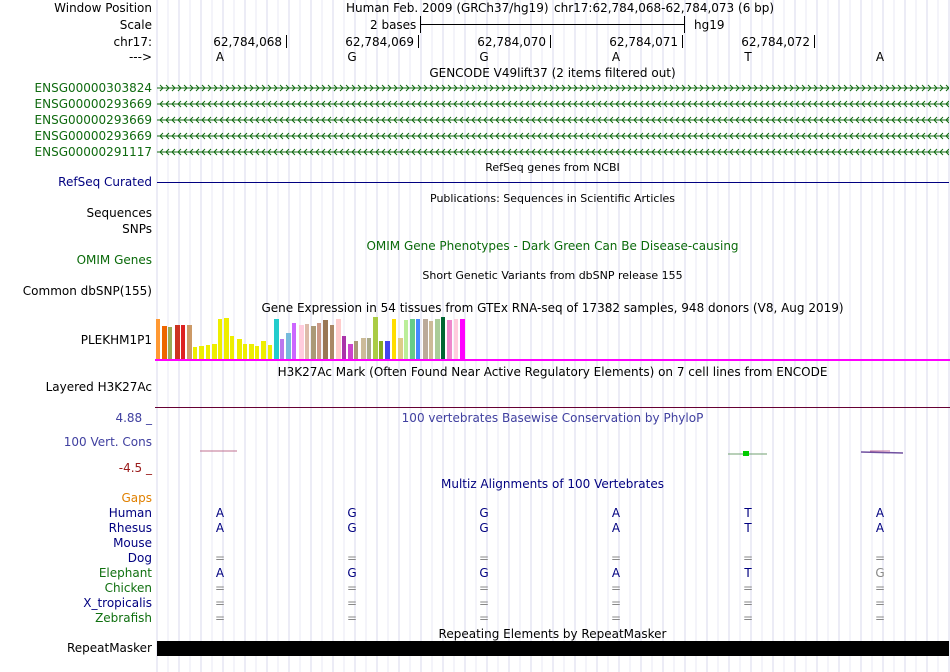  Describe the element at coordinates (137, 229) in the screenshot. I see `snps-label: SNPs` at that location.